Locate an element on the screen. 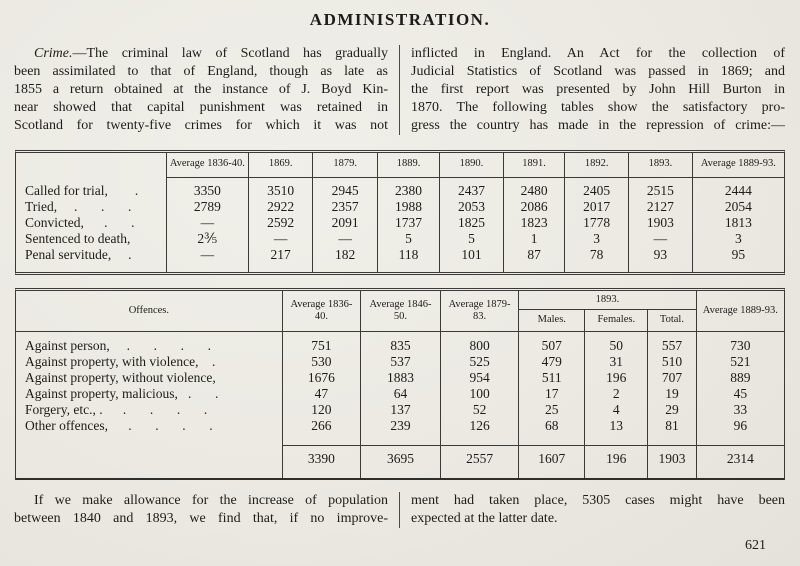 The height and width of the screenshot is (566, 800). column-header: Females. is located at coordinates (616, 321).